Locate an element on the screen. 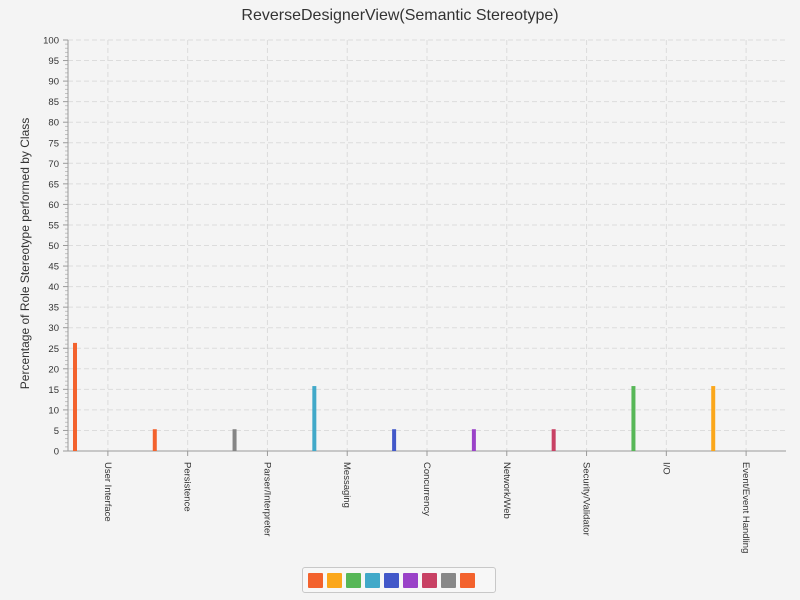  y-tick-label: 75 is located at coordinates (53, 143).